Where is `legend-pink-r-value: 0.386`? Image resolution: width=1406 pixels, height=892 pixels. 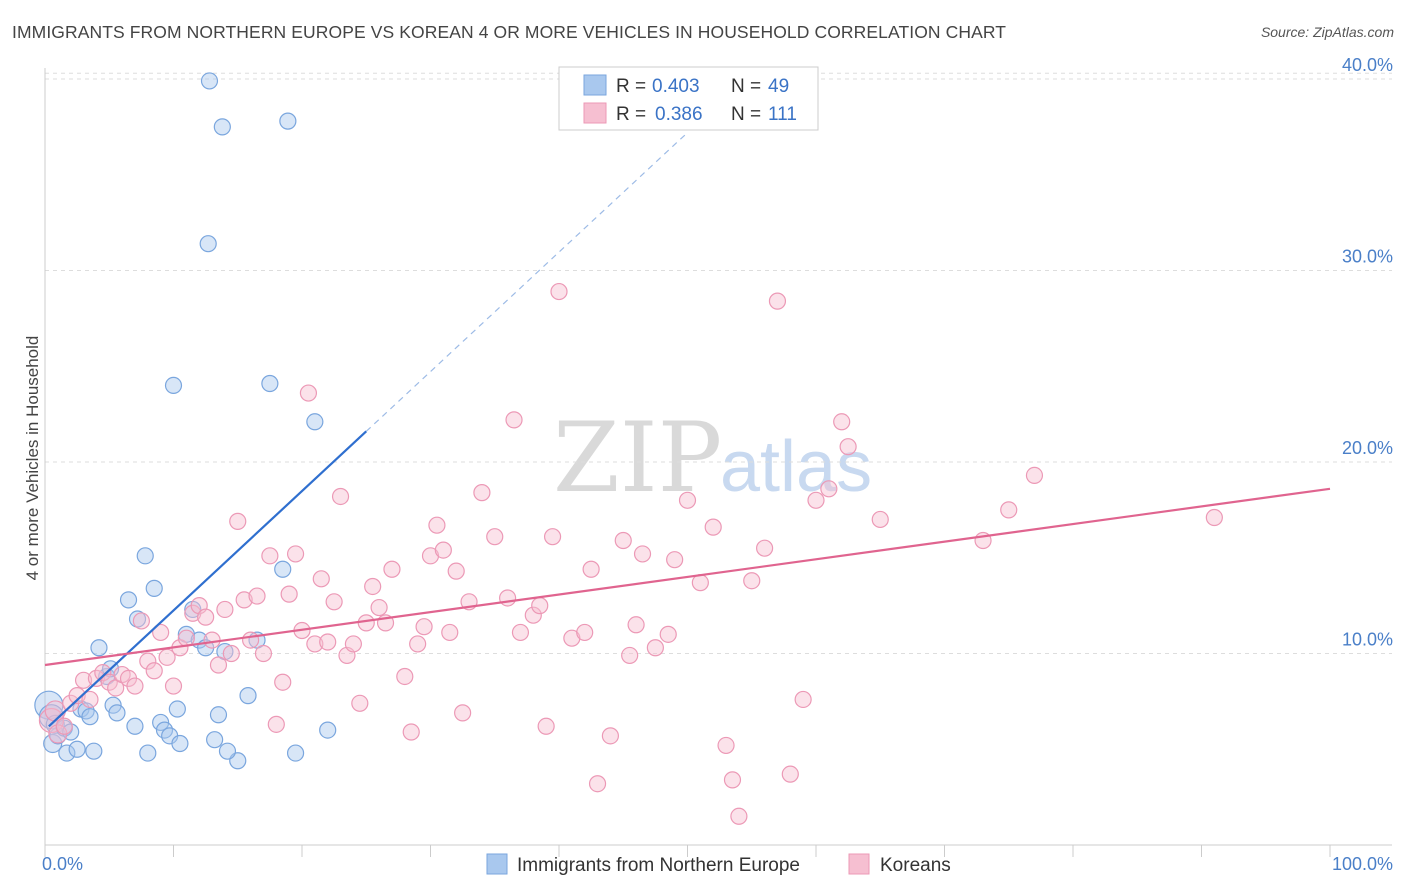 legend-pink-r-value: 0.386 is located at coordinates (679, 114).